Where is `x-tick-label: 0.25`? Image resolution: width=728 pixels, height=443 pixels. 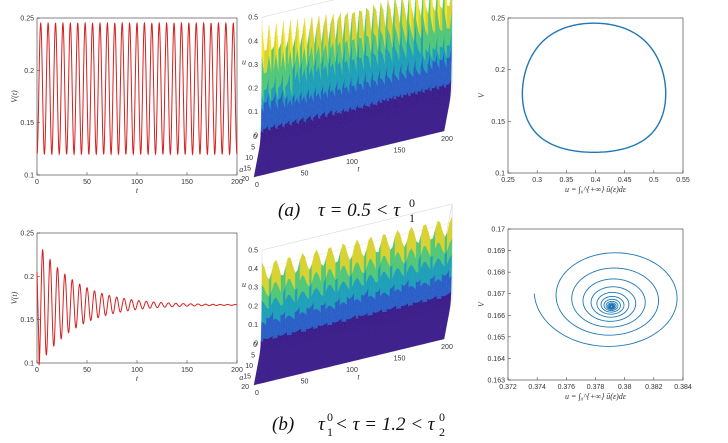
x-tick-label: 0.25 is located at coordinates (508, 180).